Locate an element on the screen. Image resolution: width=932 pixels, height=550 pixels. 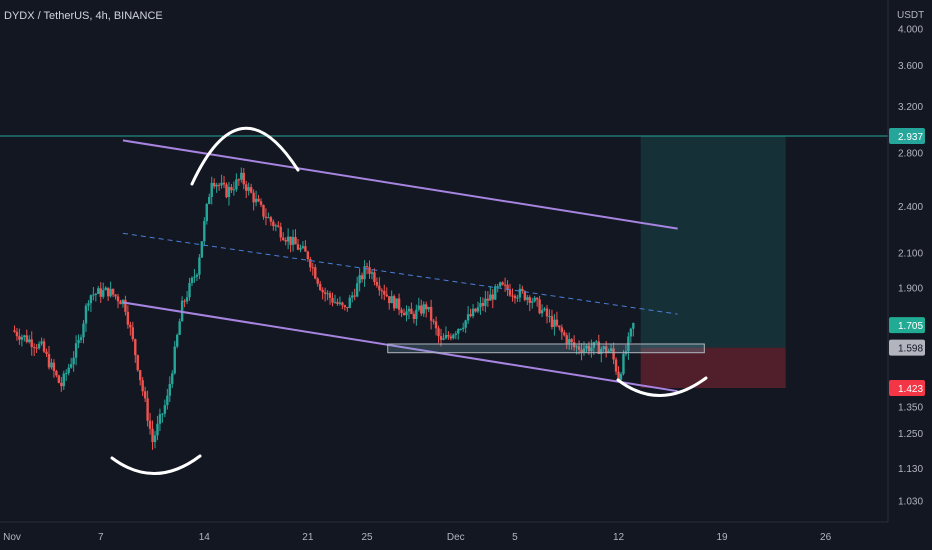
price-badge-label: 2.937 is located at coordinates (910, 137).